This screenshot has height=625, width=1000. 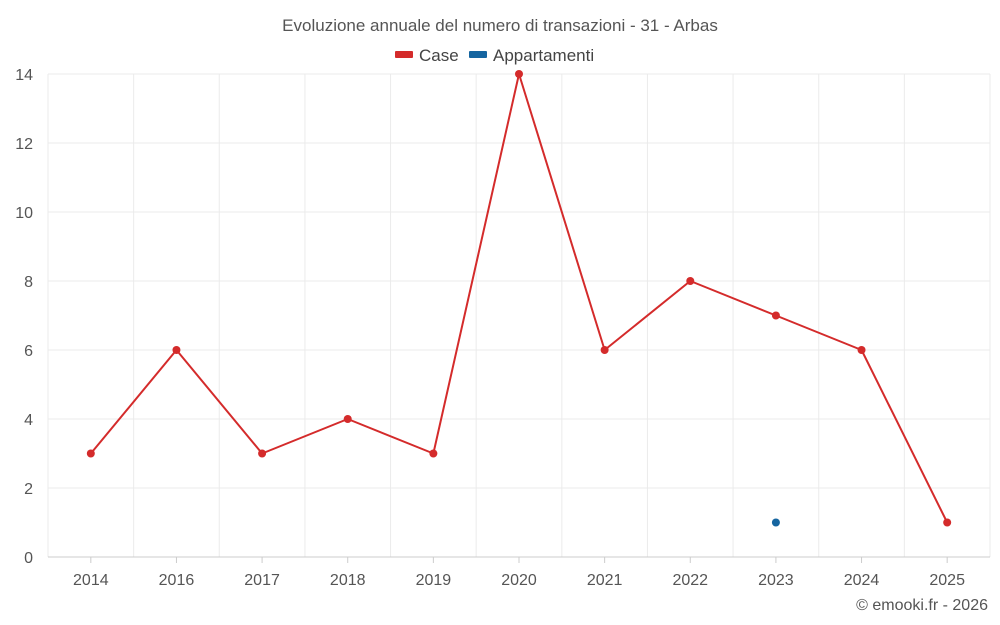 What do you see at coordinates (776, 580) in the screenshot?
I see `x-tick-label: 2023` at bounding box center [776, 580].